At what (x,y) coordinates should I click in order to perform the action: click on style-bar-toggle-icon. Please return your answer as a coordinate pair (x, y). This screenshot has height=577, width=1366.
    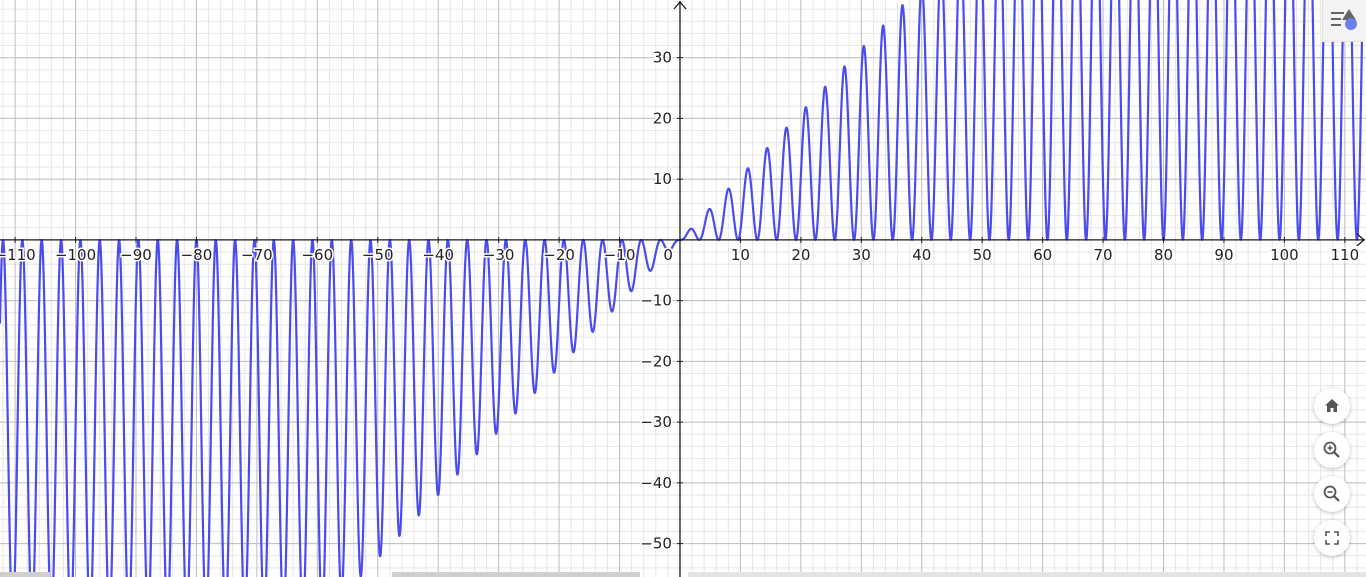
    Looking at the image, I should click on (1344, 19).